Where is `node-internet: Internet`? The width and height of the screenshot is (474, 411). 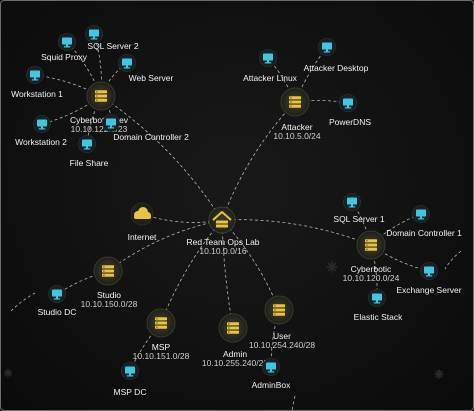 node-internet: Internet is located at coordinates (142, 222).